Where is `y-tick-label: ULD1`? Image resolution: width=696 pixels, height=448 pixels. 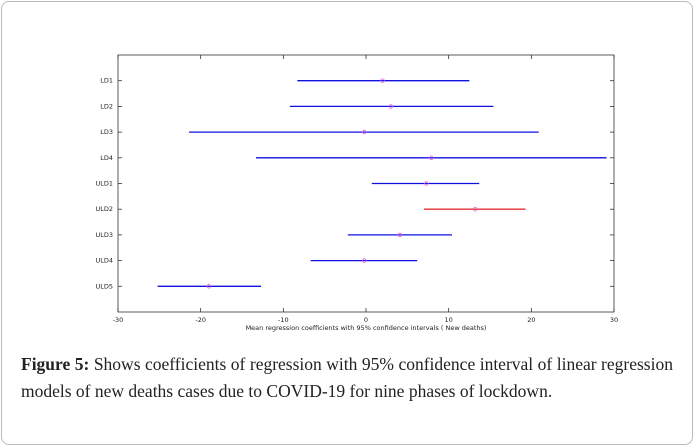
y-tick-label: ULD1 is located at coordinates (104, 184).